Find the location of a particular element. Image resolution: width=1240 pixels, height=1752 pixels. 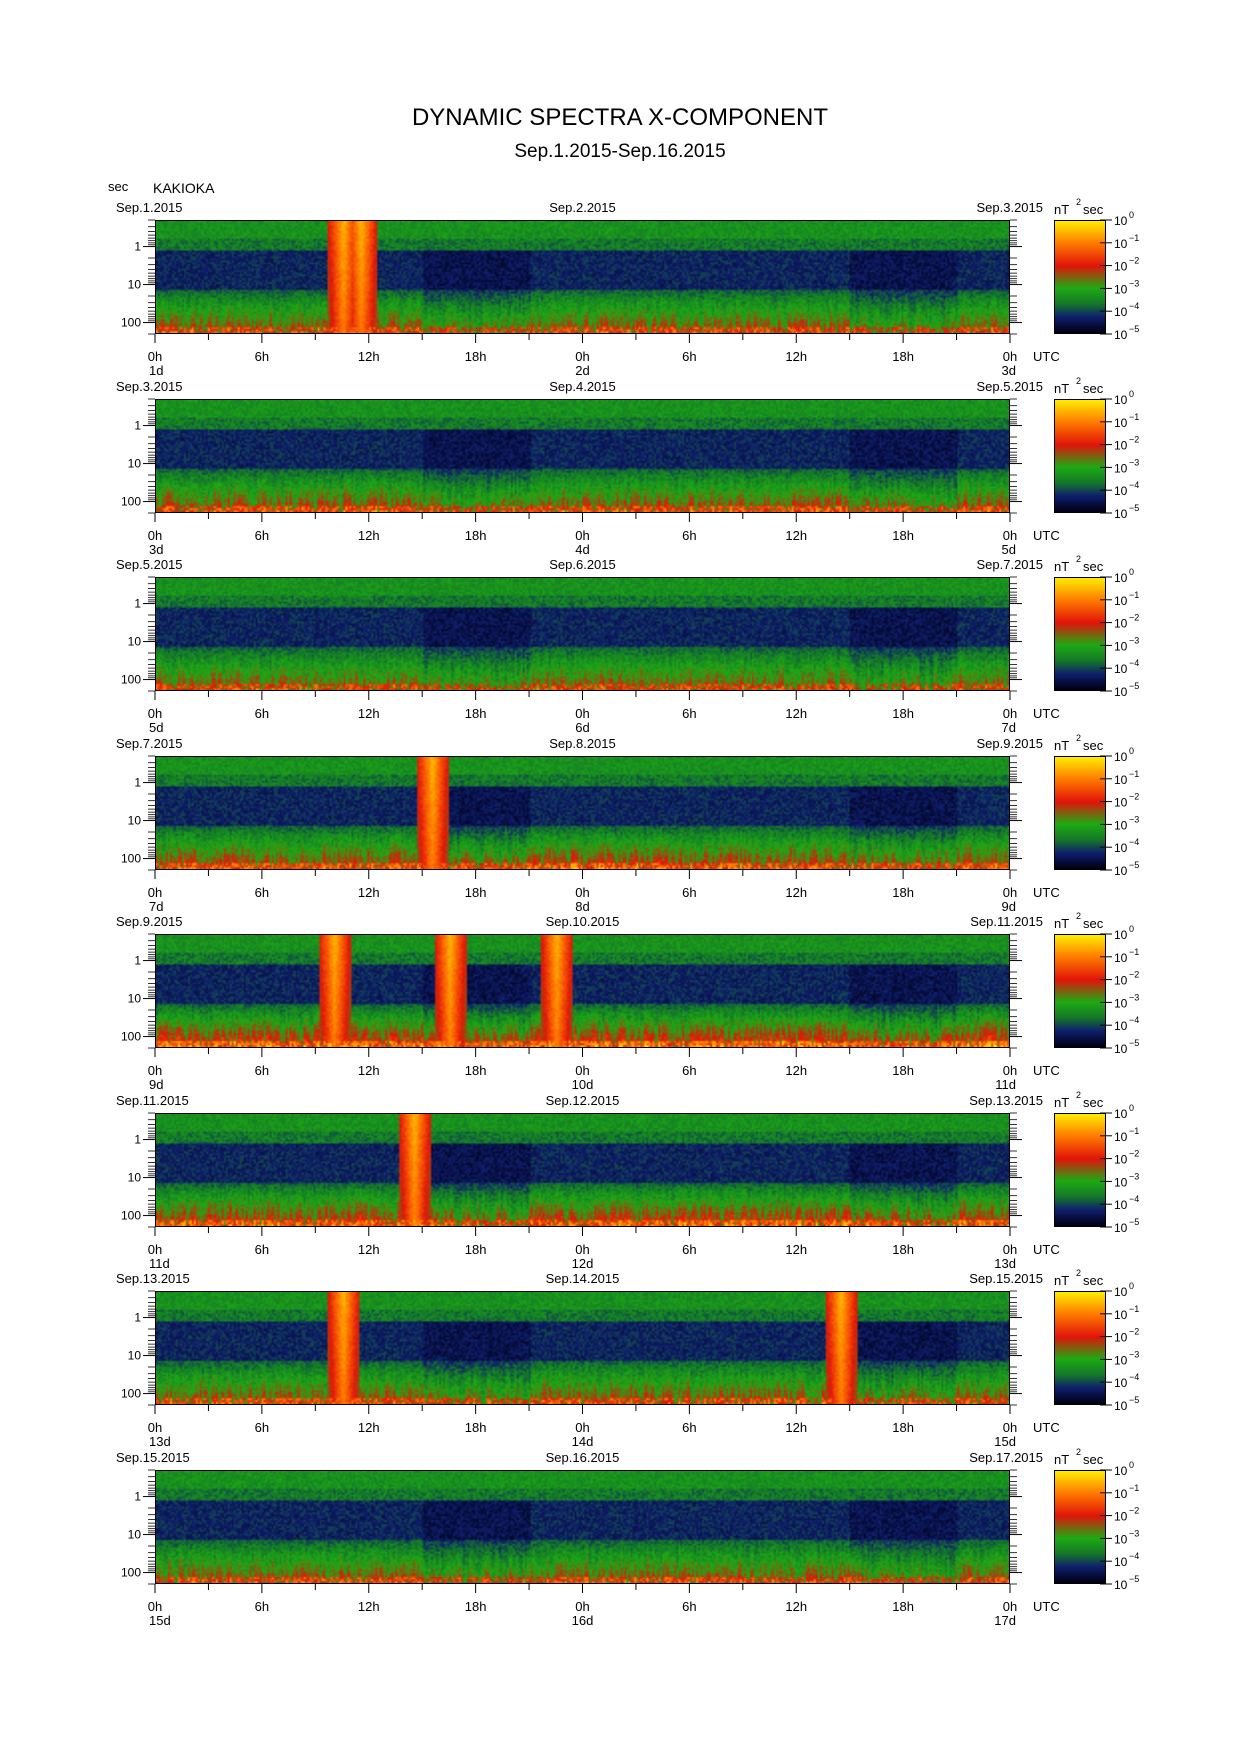

date-end-label: Sep.7.2015 is located at coordinates (1009, 564).